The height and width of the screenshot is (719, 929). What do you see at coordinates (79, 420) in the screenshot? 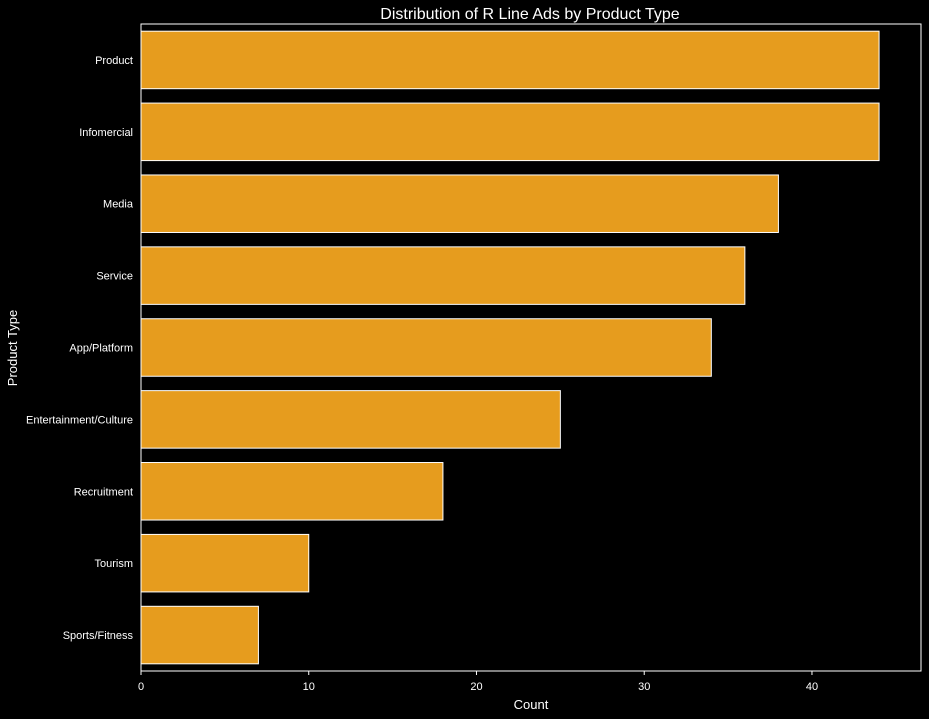
I see `y-tick-label-entertainment-culture: Entertainment/Culture` at bounding box center [79, 420].